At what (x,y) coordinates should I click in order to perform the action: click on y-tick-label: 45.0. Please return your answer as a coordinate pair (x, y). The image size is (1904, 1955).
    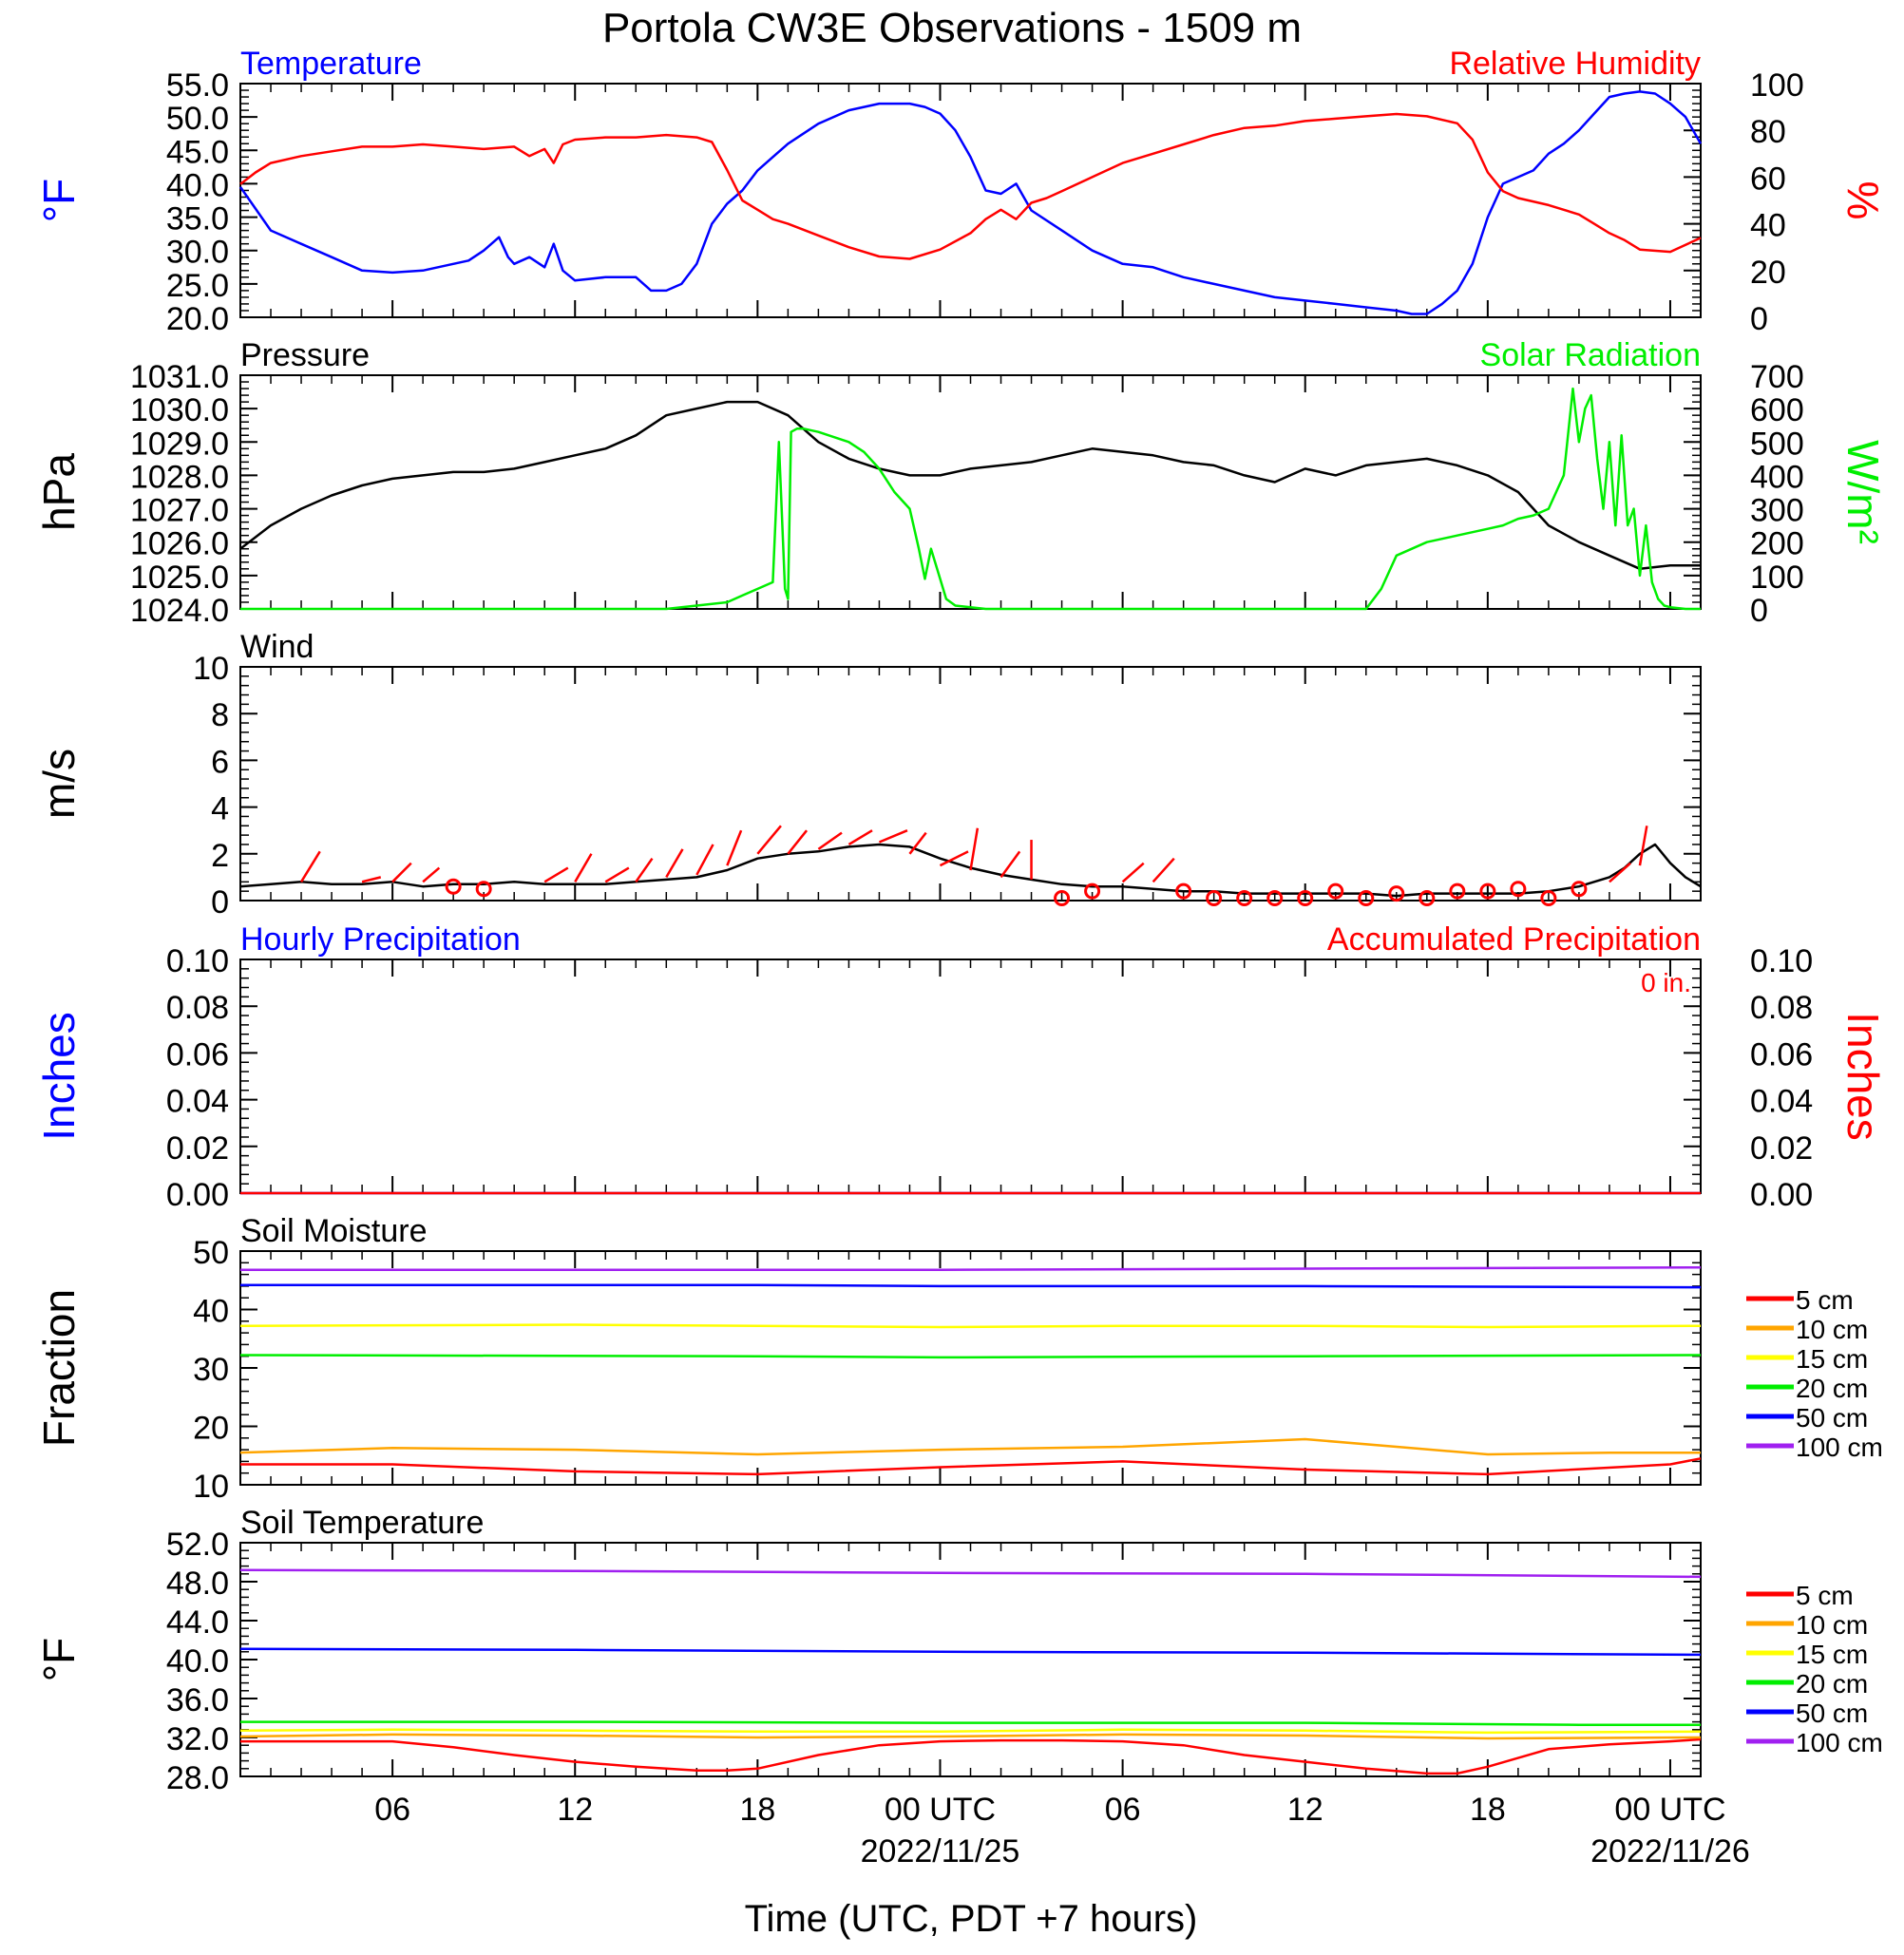
    Looking at the image, I should click on (197, 152).